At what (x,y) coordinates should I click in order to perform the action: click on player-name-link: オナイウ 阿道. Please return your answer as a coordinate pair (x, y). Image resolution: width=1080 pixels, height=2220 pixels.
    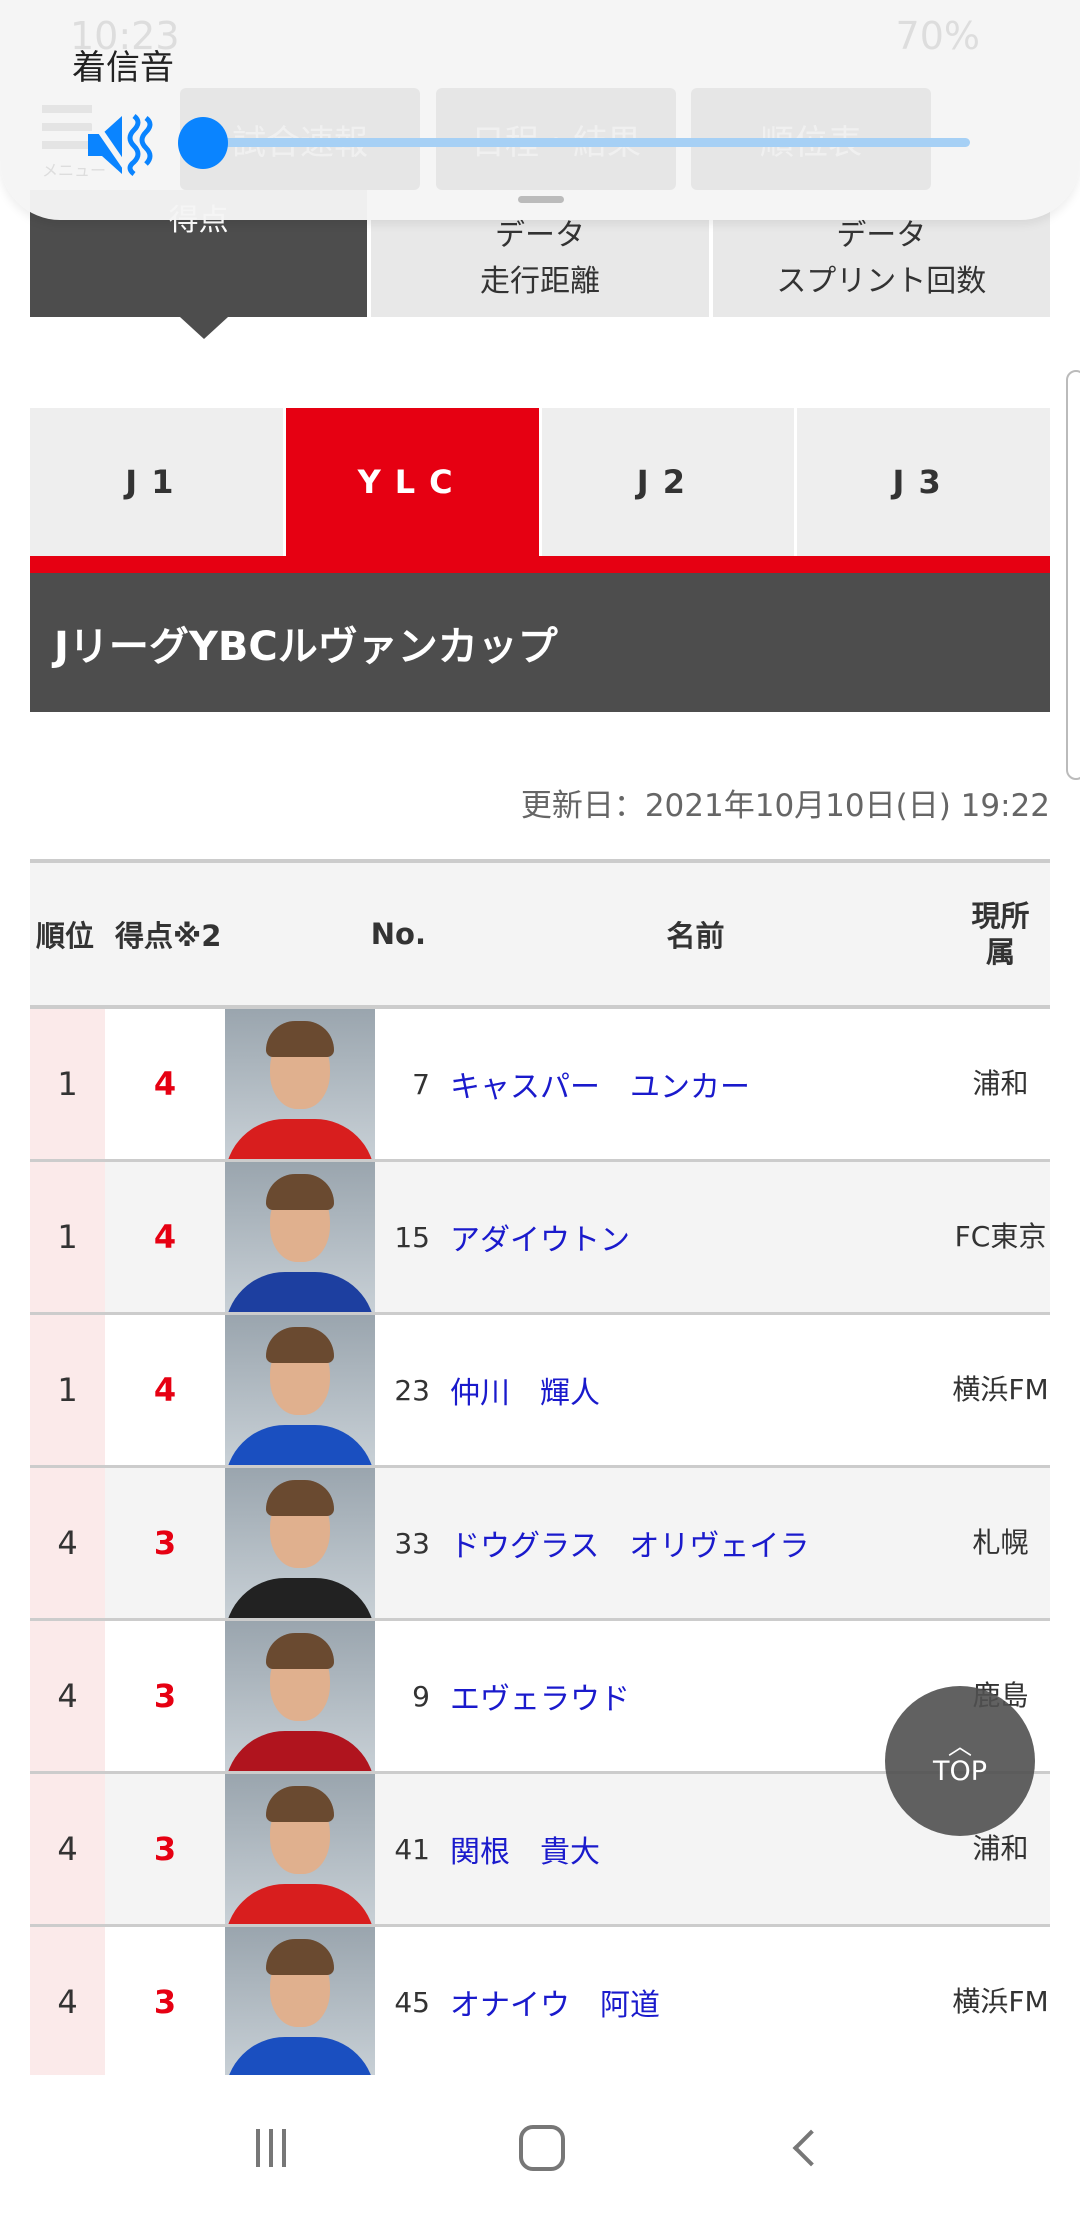
    Looking at the image, I should click on (695, 2002).